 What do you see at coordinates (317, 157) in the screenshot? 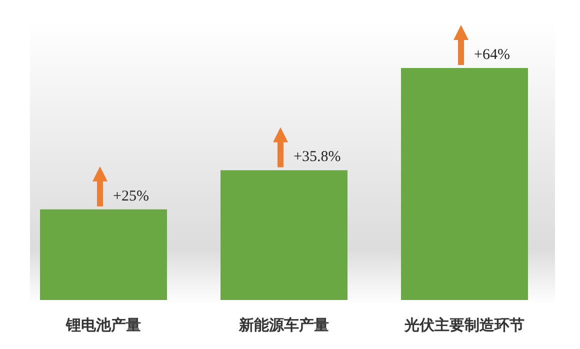
I see `data-label: +35.8%` at bounding box center [317, 157].